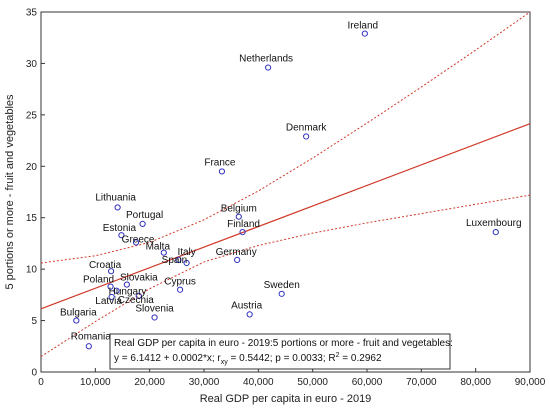  What do you see at coordinates (266, 59) in the screenshot?
I see `point-label: Netherlands` at bounding box center [266, 59].